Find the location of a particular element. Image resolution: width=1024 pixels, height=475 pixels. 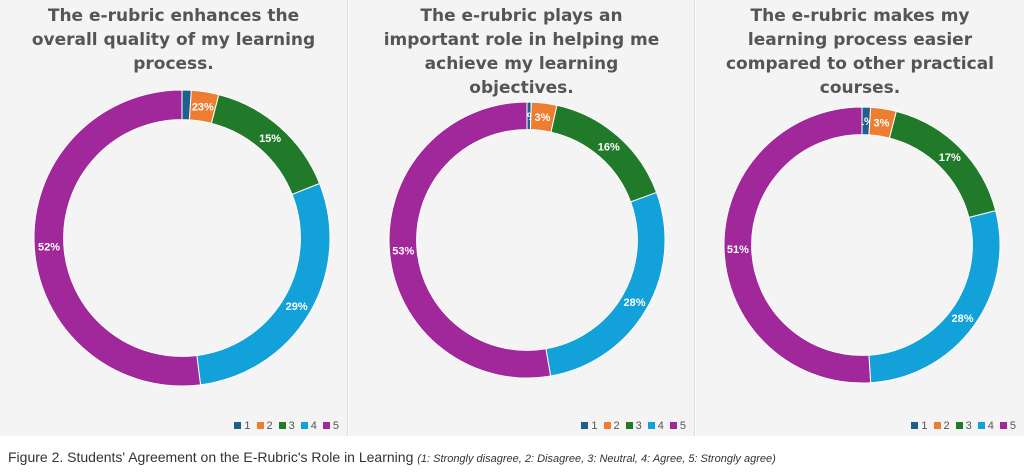

data-label: 16% is located at coordinates (609, 148).